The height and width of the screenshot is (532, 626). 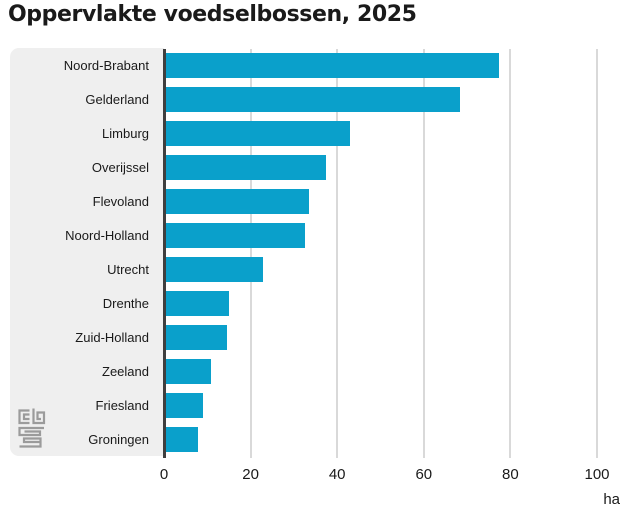 What do you see at coordinates (246, 167) in the screenshot?
I see `bar-Overijssel` at bounding box center [246, 167].